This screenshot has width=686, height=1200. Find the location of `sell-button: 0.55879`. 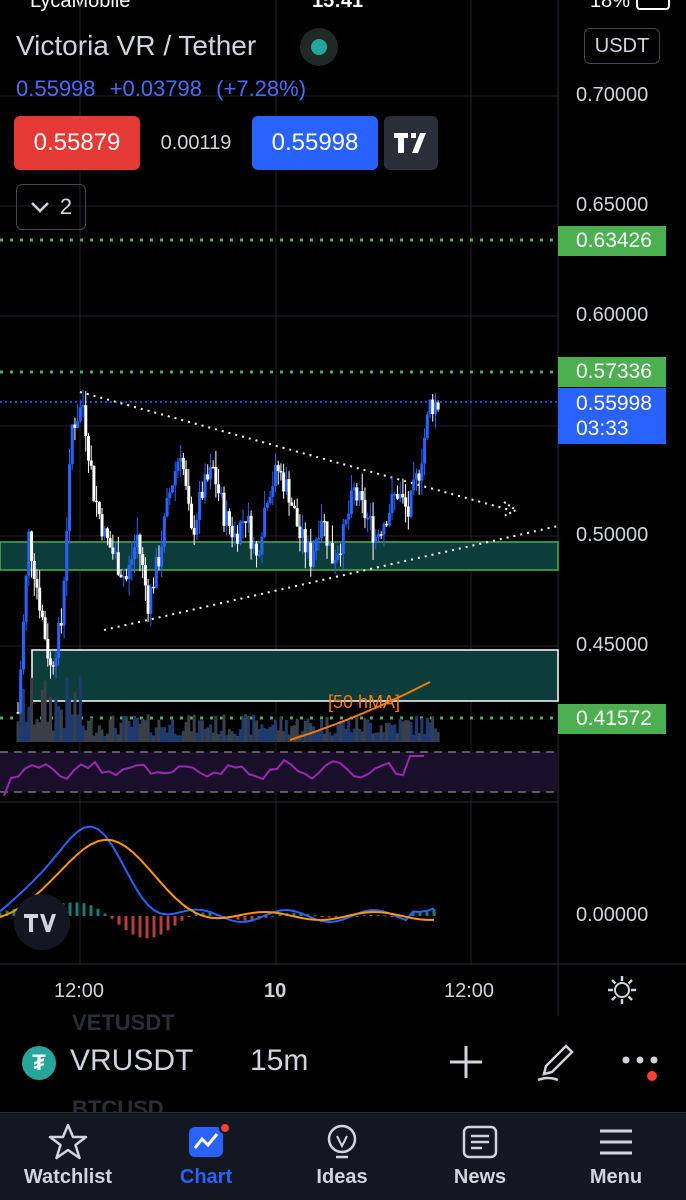

sell-button: 0.55879 is located at coordinates (77, 143).